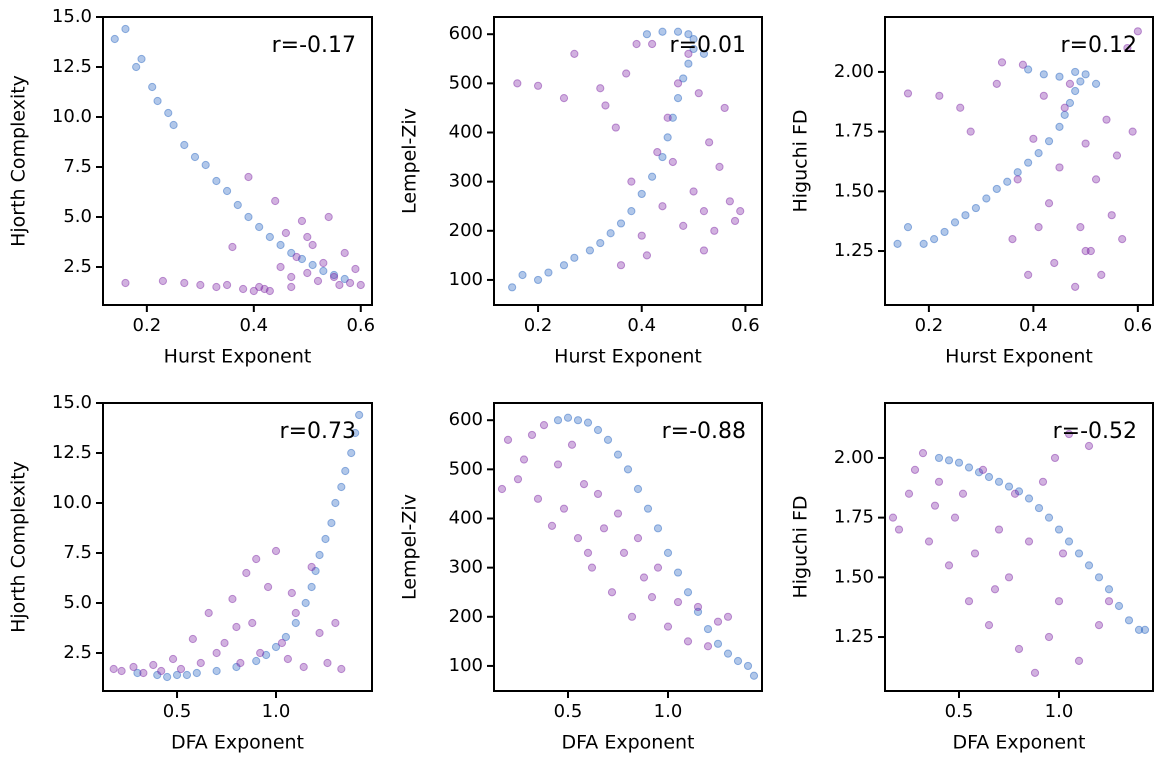 The width and height of the screenshot is (1165, 765). I want to click on y-axis-label: Lempel-Ziv, so click(410, 161).